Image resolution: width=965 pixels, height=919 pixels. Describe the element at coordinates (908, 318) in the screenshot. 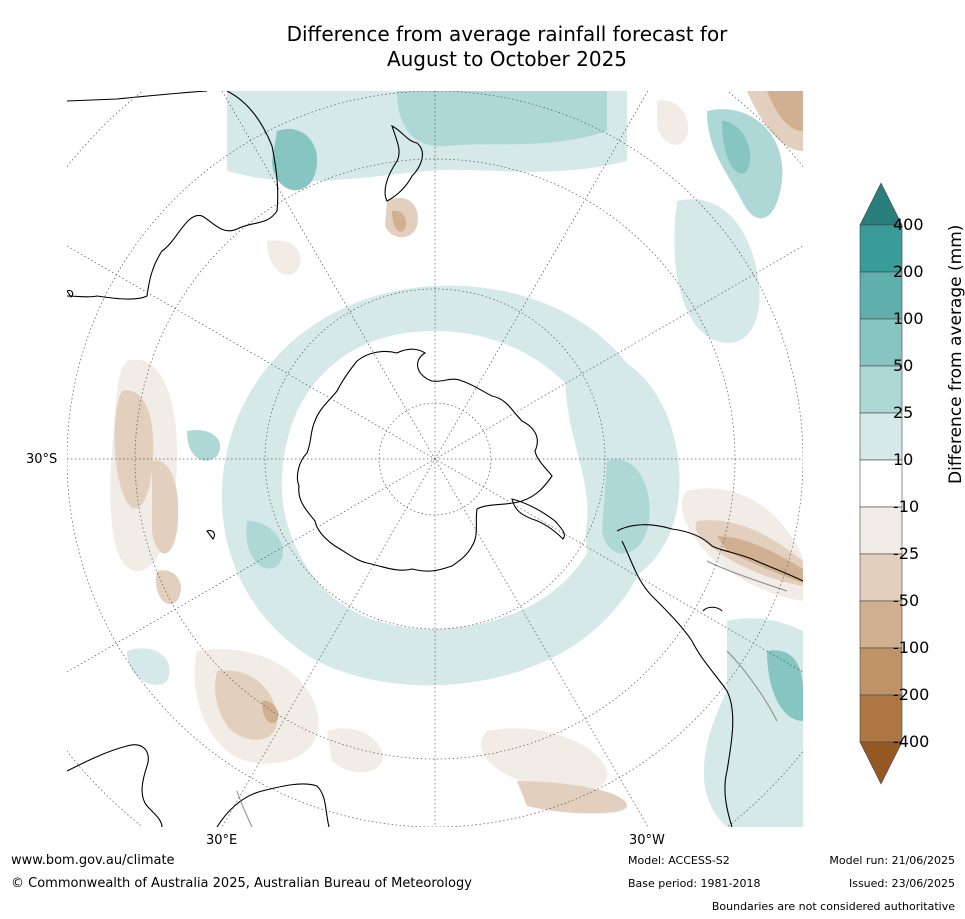

I see `colorbar-tick-label: 100` at that location.